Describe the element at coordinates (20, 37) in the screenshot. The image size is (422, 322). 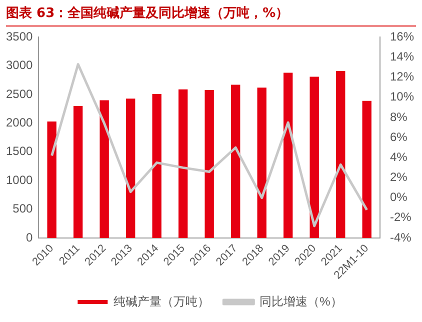
I see `y-tick-label: 3500` at that location.